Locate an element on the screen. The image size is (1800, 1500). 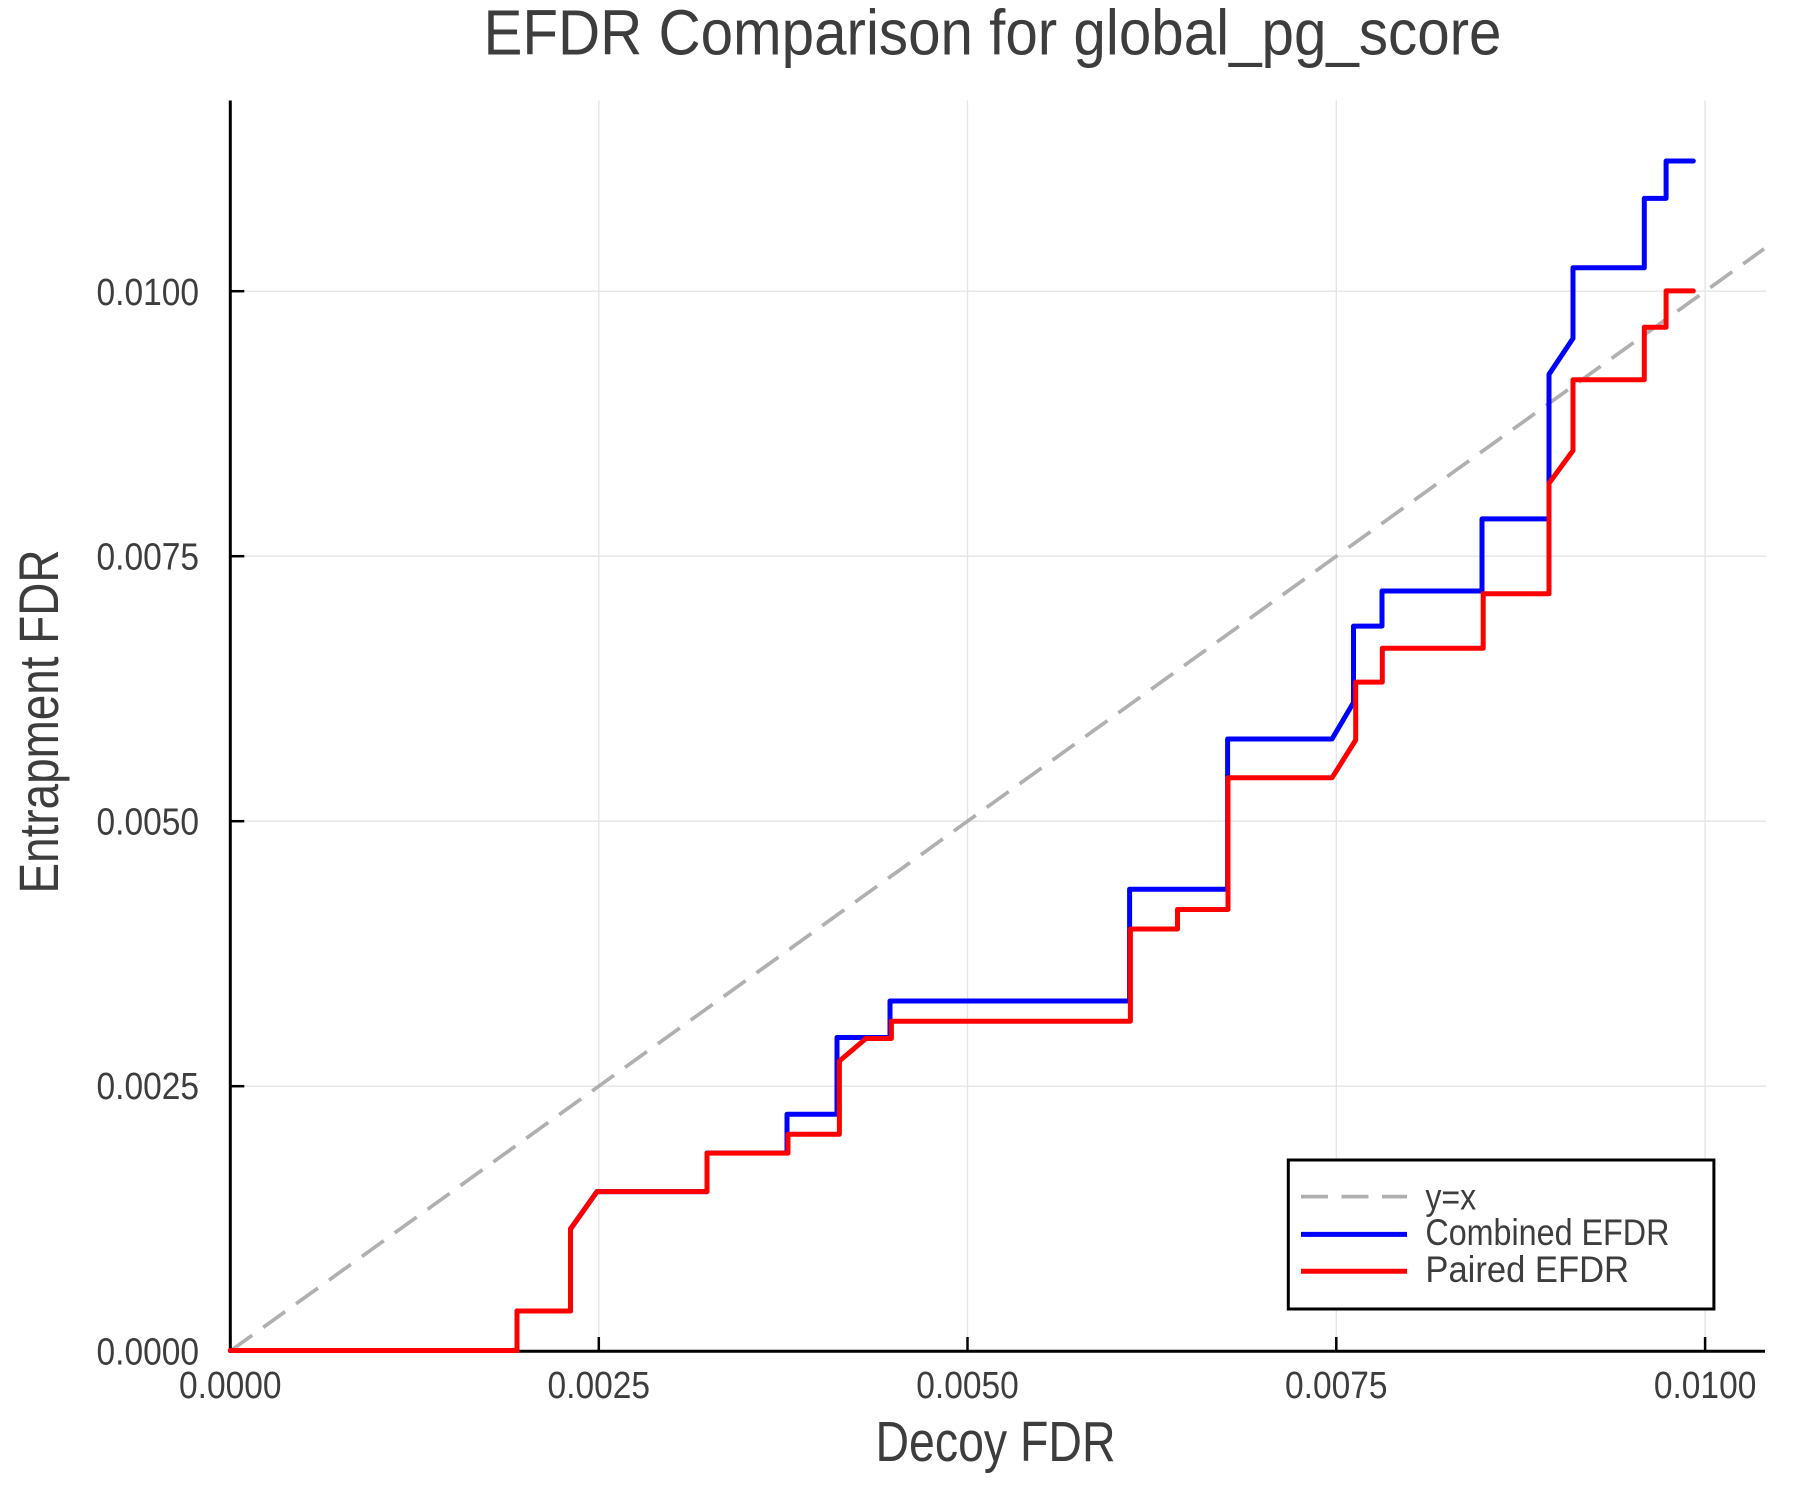
svg-text: Decoy FDR is located at coordinates (996, 1442).